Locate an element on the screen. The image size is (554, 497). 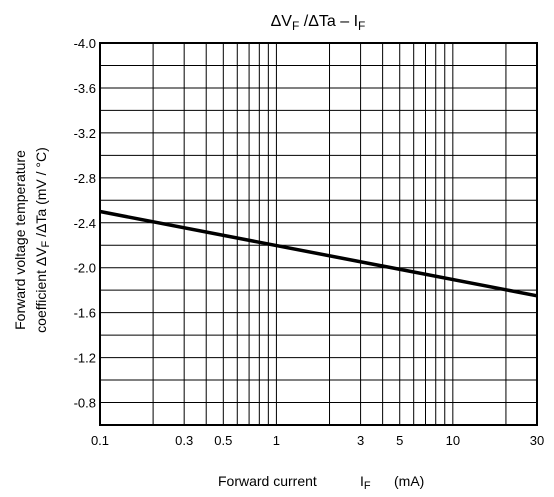
x-axis-label-sub: F is located at coordinates (367, 486).